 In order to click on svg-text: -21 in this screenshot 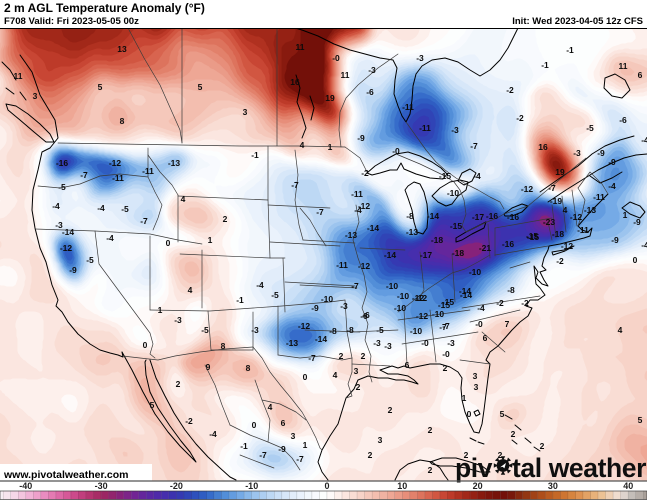, I will do `click(485, 248)`.